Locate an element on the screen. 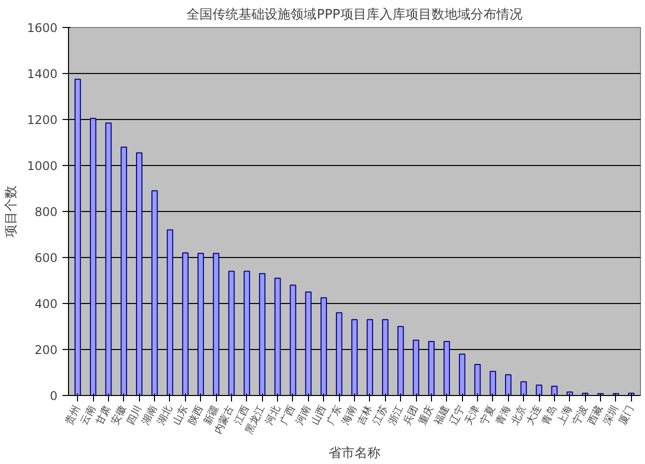  y-tick-label: 1600 is located at coordinates (42, 28).